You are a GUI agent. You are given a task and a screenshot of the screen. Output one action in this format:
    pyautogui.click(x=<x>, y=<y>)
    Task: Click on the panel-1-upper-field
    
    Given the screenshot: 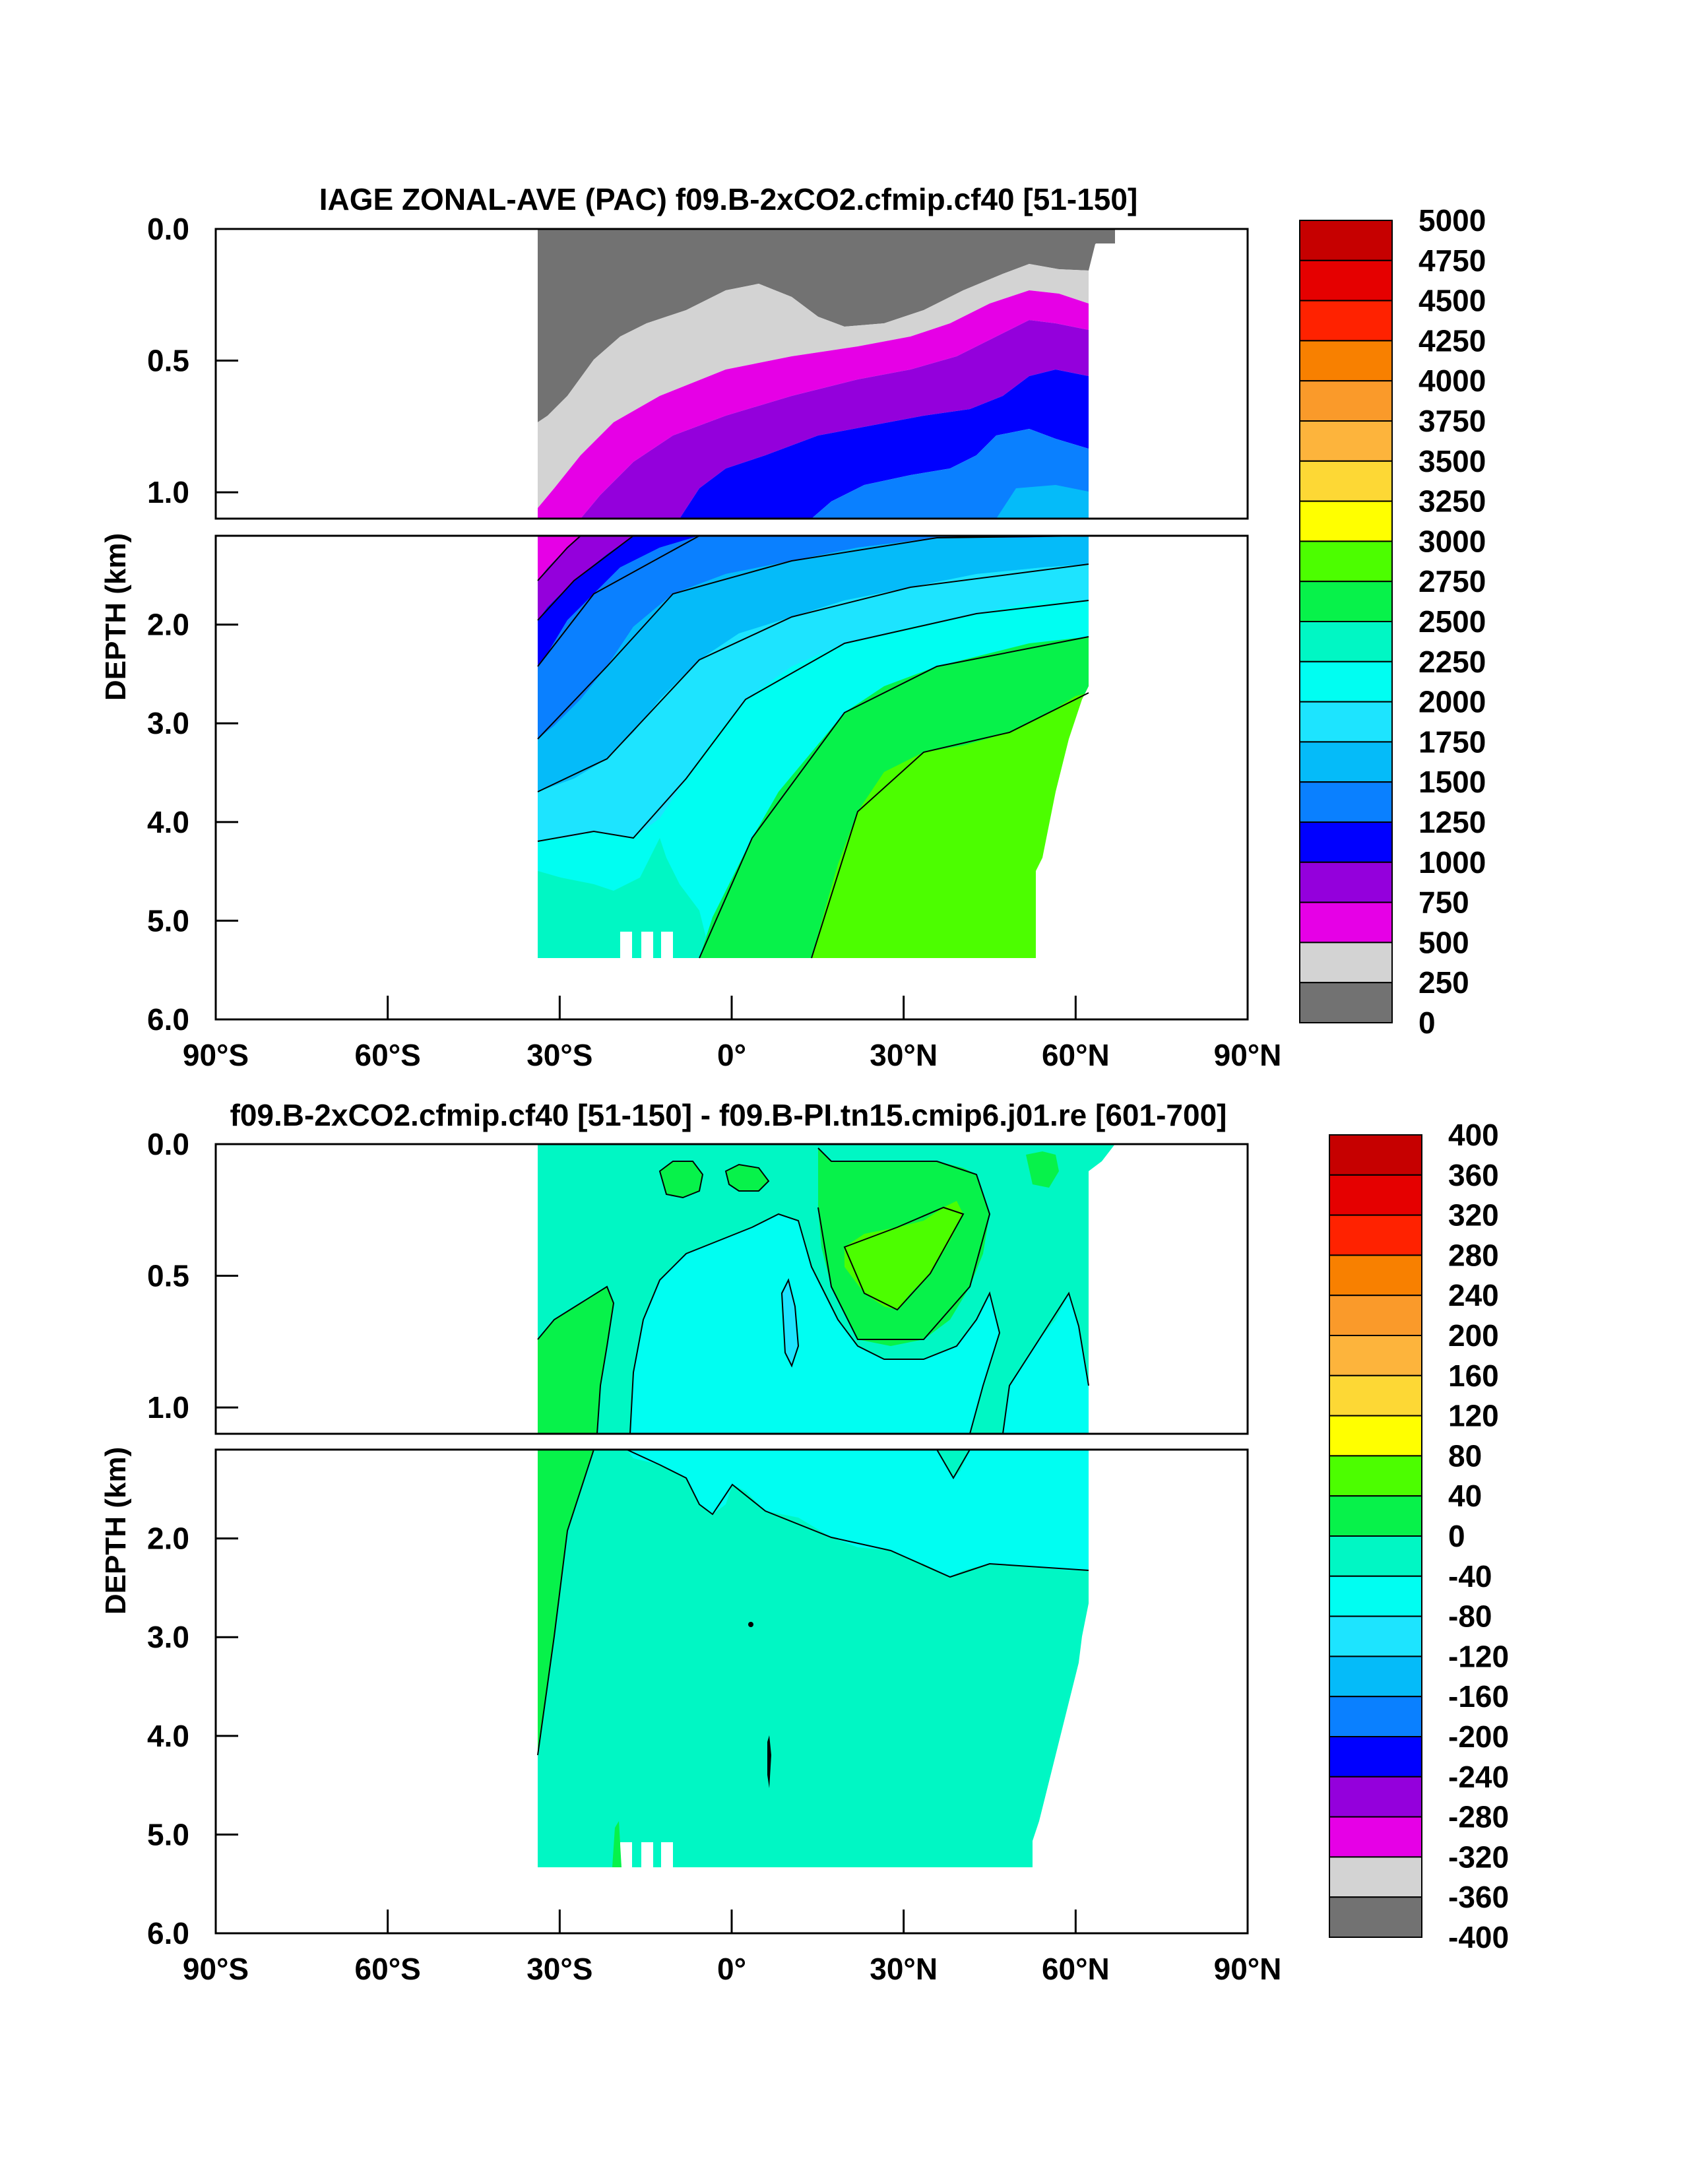 What is the action you would take?
    pyautogui.click(x=827, y=374)
    